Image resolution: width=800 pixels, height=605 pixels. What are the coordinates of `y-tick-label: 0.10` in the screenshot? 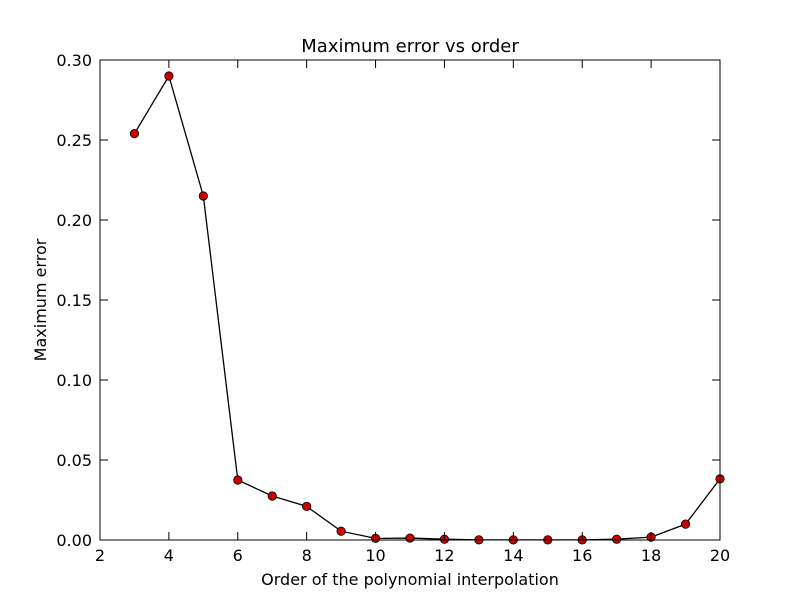 It's located at (74, 380).